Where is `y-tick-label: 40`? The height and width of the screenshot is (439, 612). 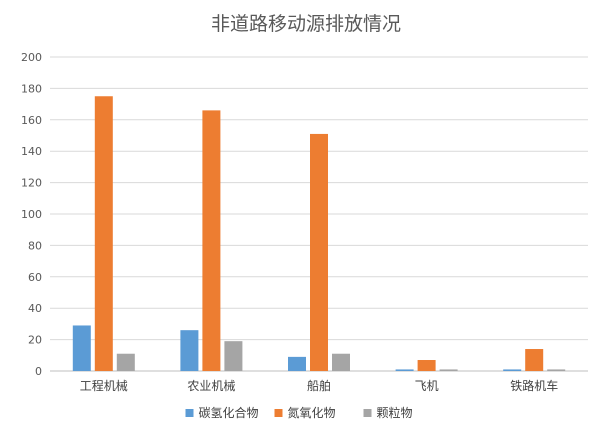 y-tick-label: 40 is located at coordinates (35, 308).